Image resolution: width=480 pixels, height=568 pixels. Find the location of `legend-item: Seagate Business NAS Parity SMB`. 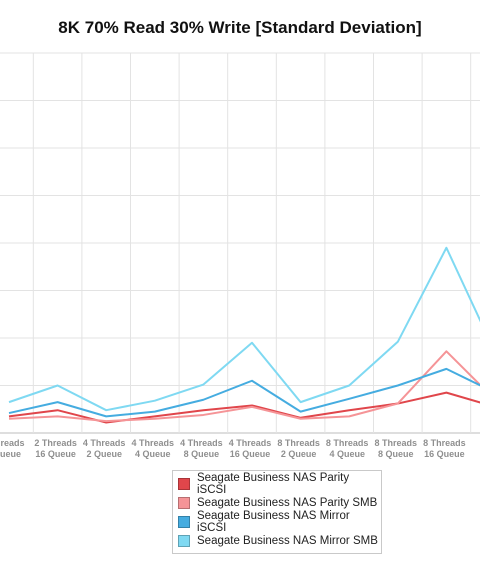

legend-item: Seagate Business NAS Parity SMB is located at coordinates (277, 502).